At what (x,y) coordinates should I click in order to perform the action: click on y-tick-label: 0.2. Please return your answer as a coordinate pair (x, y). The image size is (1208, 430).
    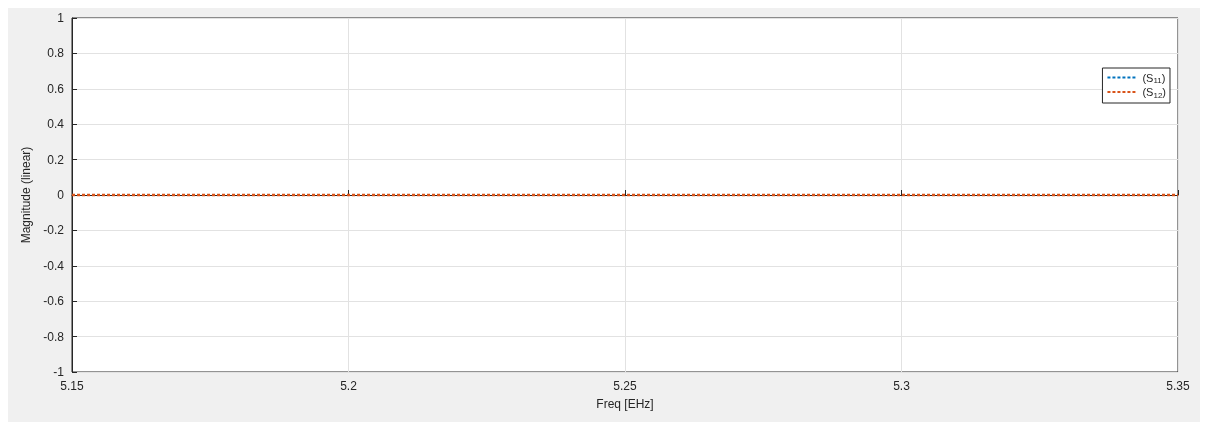
    Looking at the image, I should click on (56, 159).